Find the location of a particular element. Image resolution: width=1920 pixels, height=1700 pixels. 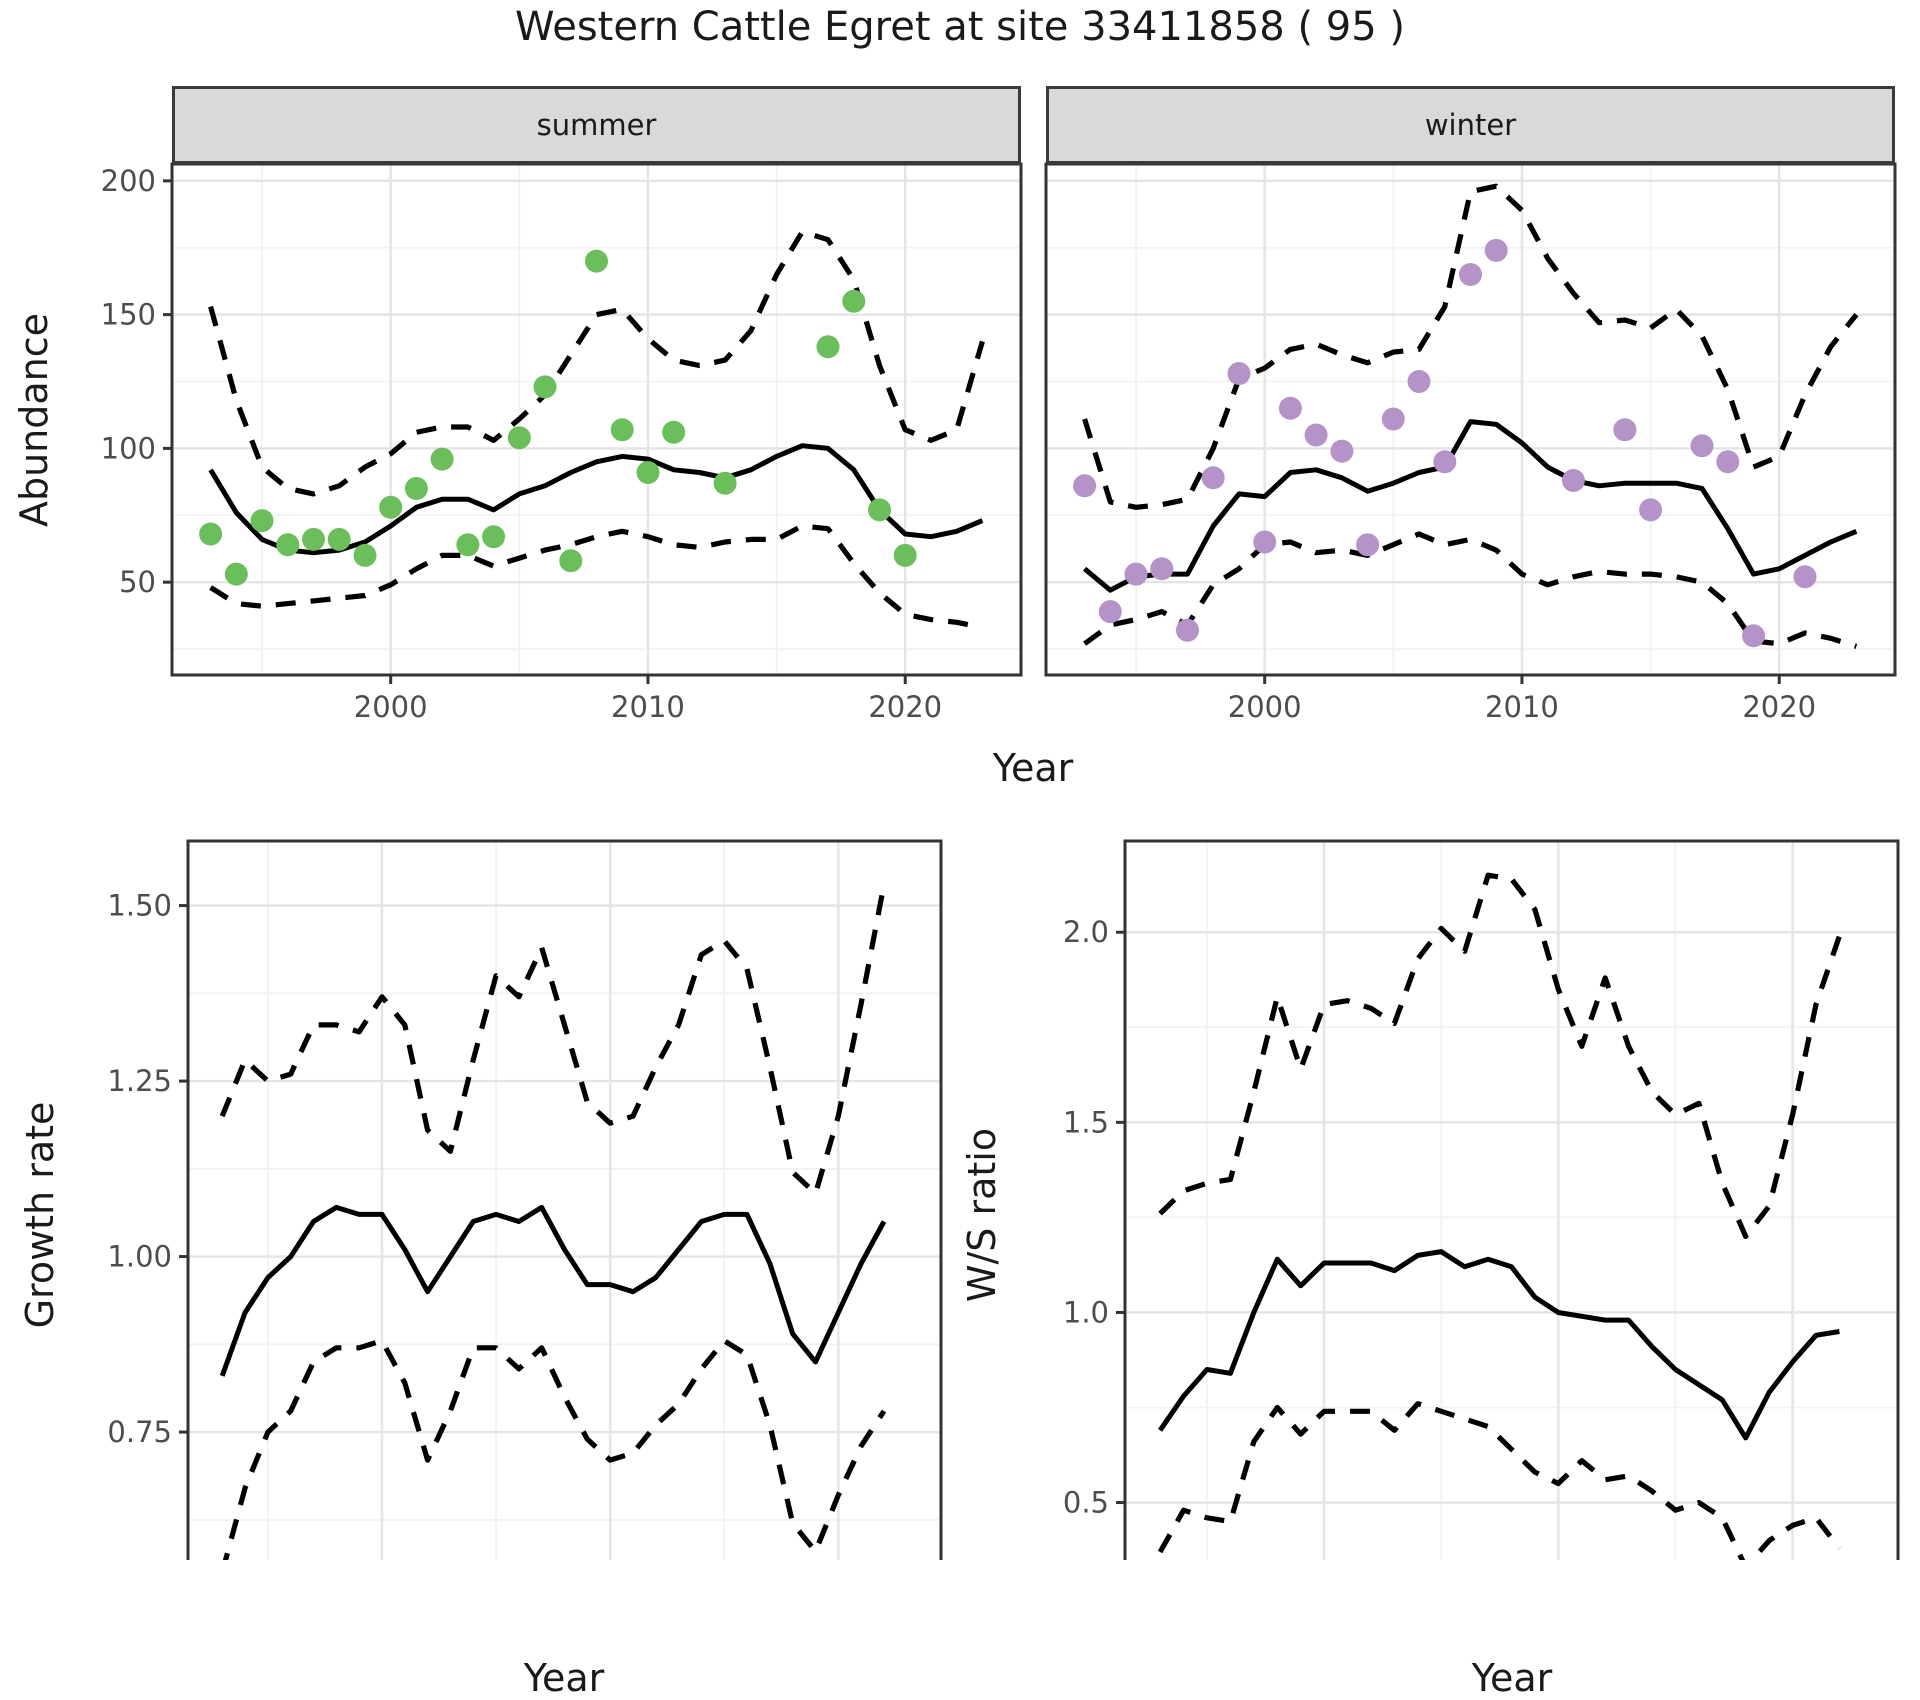

summer-upper-ci-line is located at coordinates (596, 363).